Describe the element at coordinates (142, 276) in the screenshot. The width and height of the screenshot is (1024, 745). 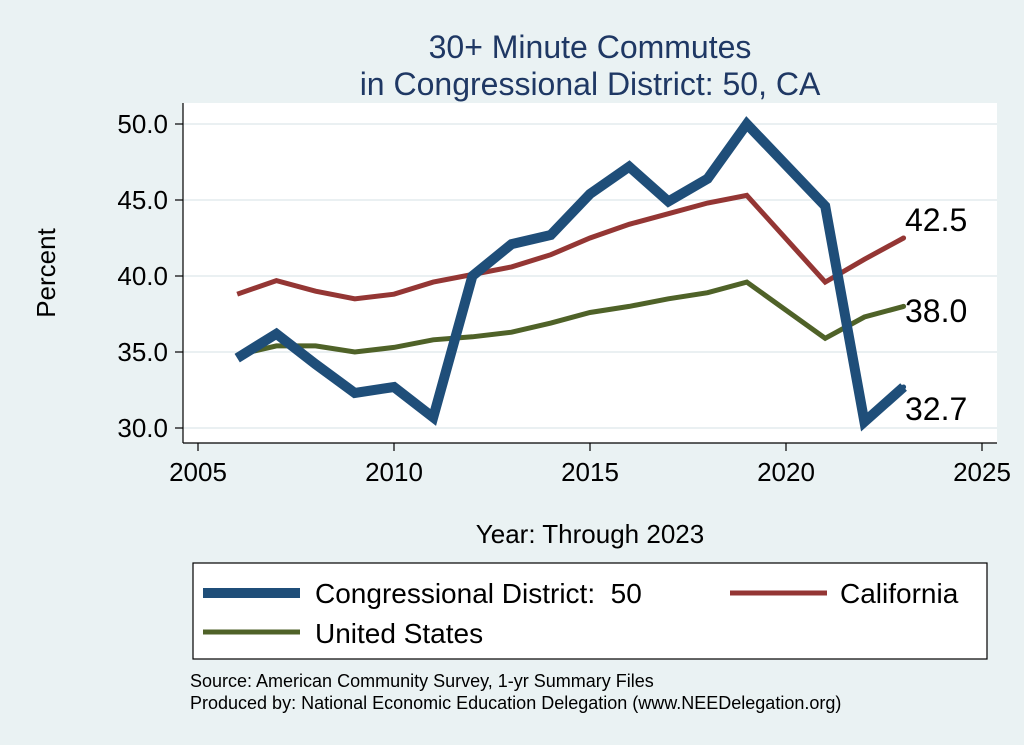
I see `y-tick-label: 40.0` at that location.